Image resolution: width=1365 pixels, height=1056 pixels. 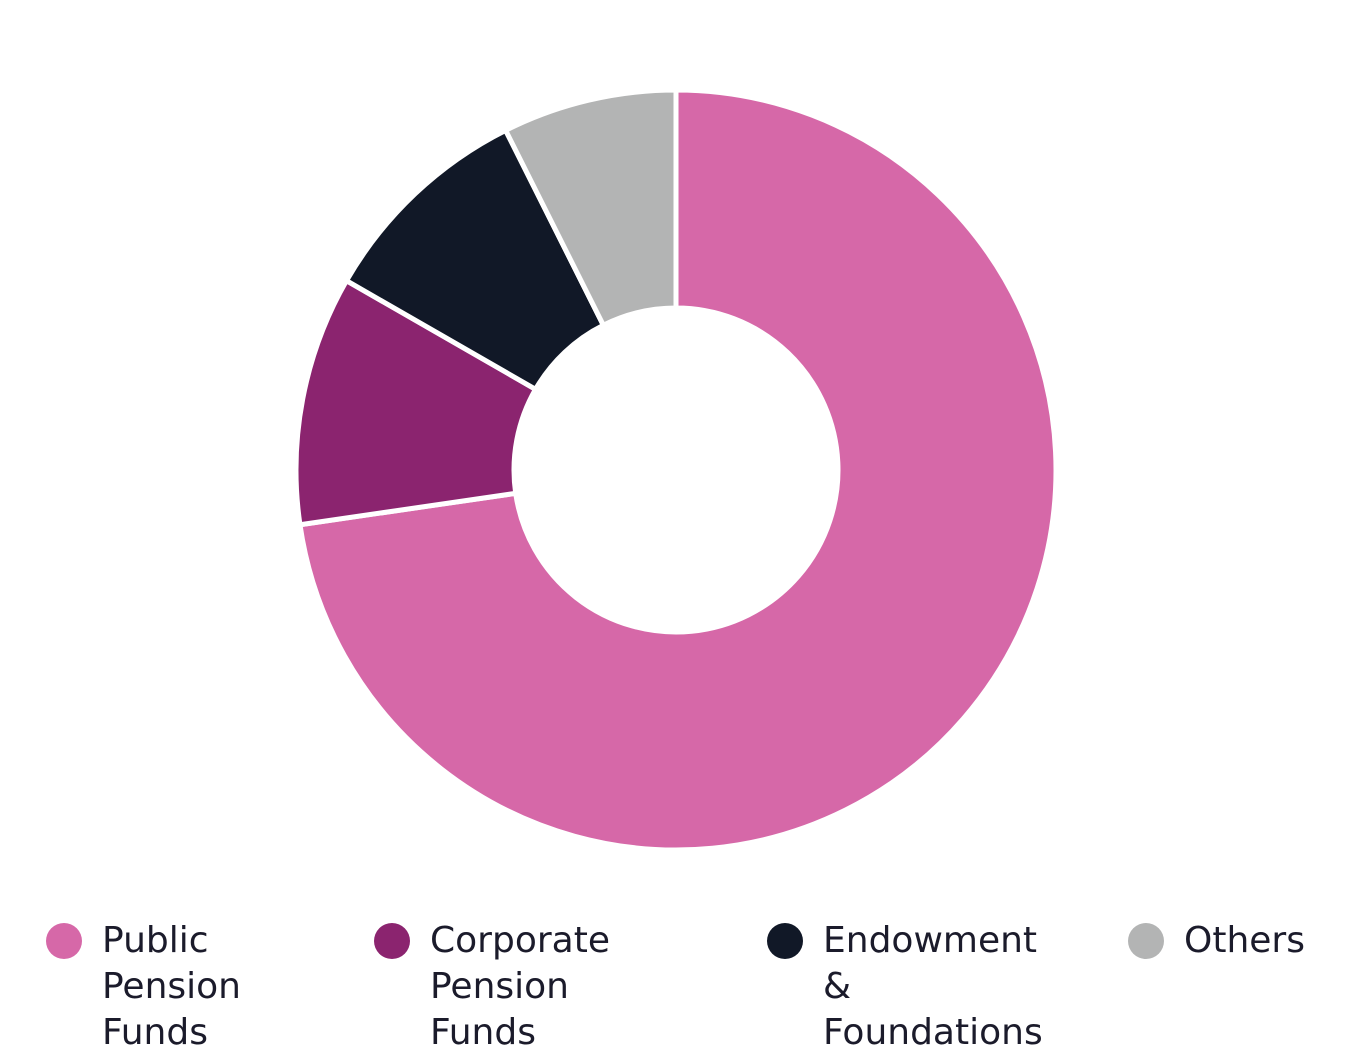 I want to click on donut-slice-endowment-foundations, so click(x=475, y=259).